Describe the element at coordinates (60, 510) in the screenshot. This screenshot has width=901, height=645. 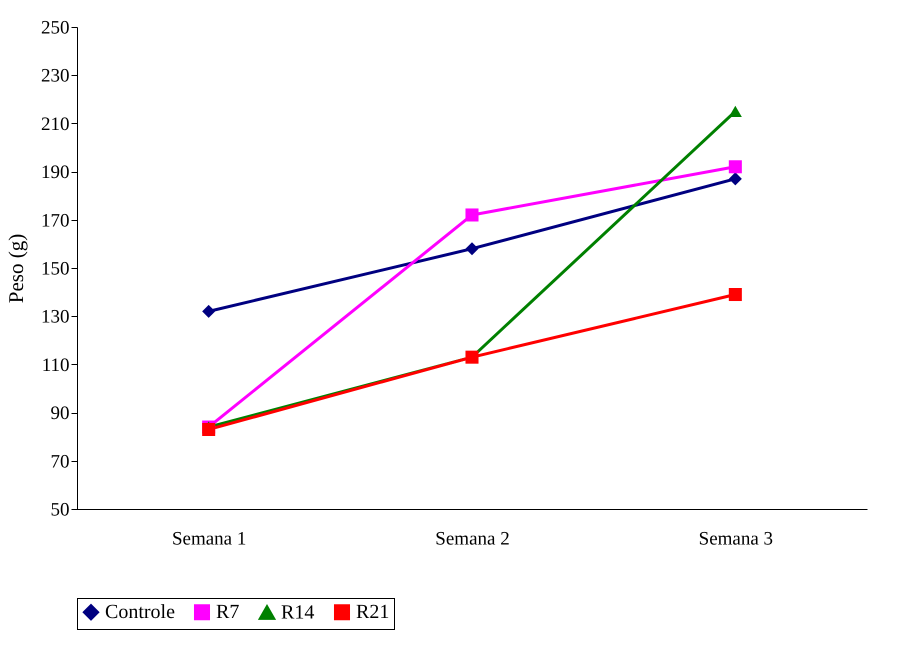
I see `y-tick-label: 50` at that location.